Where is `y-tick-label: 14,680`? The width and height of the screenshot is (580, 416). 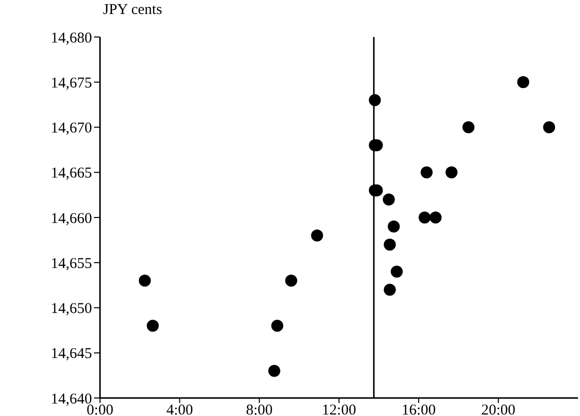
y-tick-label: 14,680 is located at coordinates (71, 38).